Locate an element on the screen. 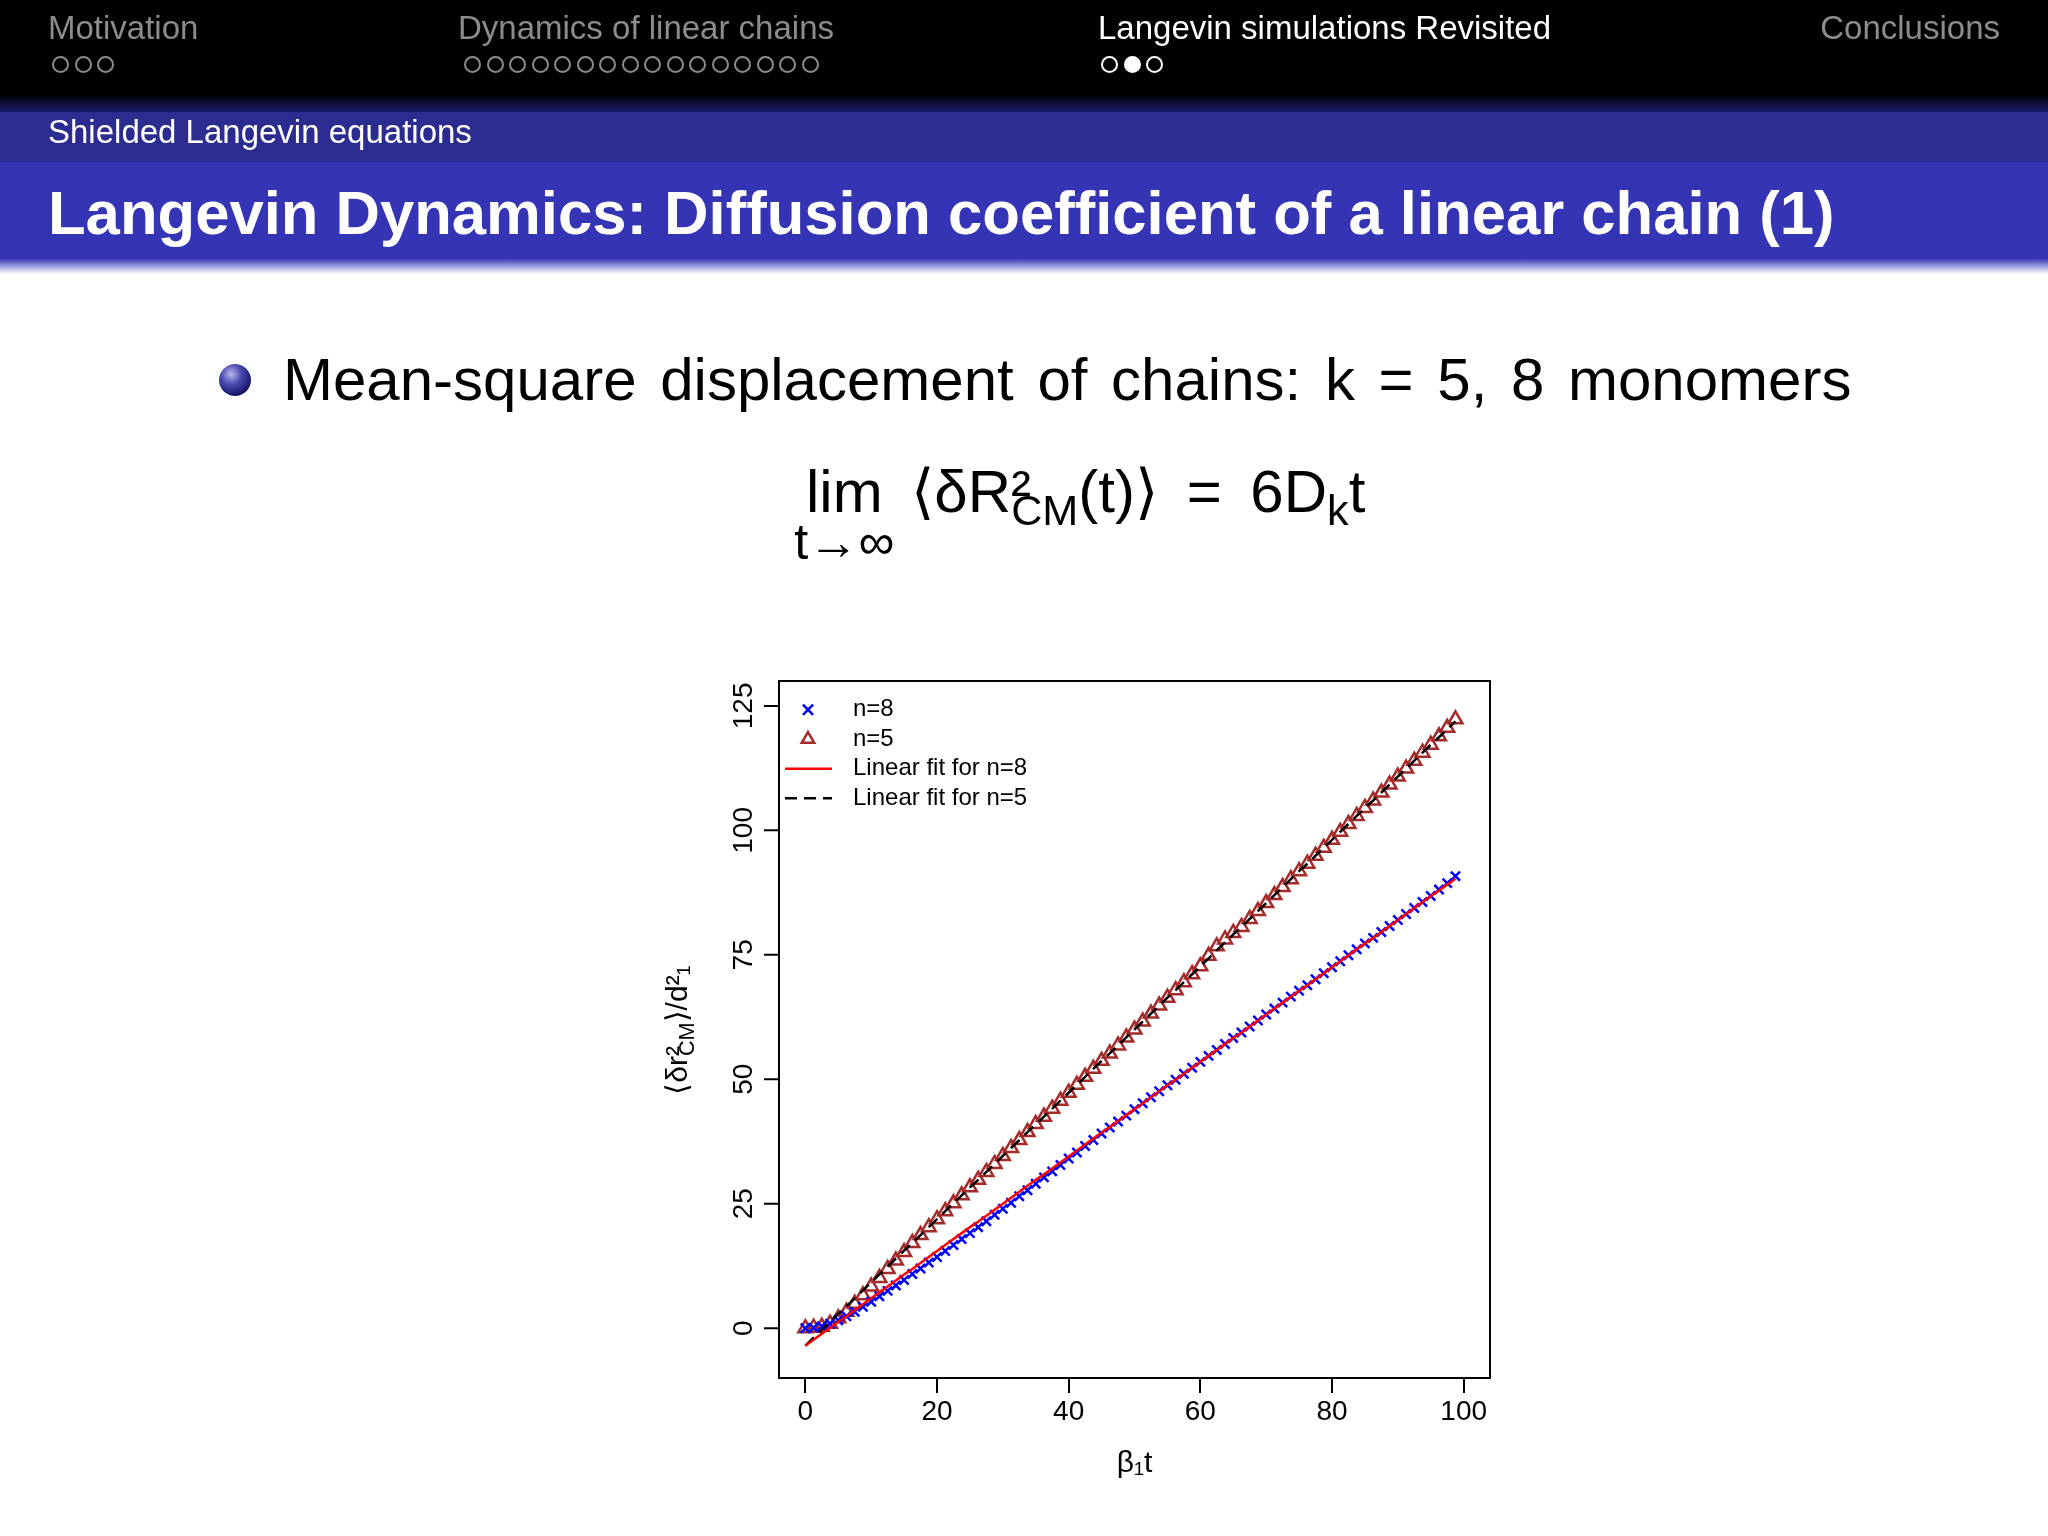  y-tick-label: 125 is located at coordinates (742, 706).